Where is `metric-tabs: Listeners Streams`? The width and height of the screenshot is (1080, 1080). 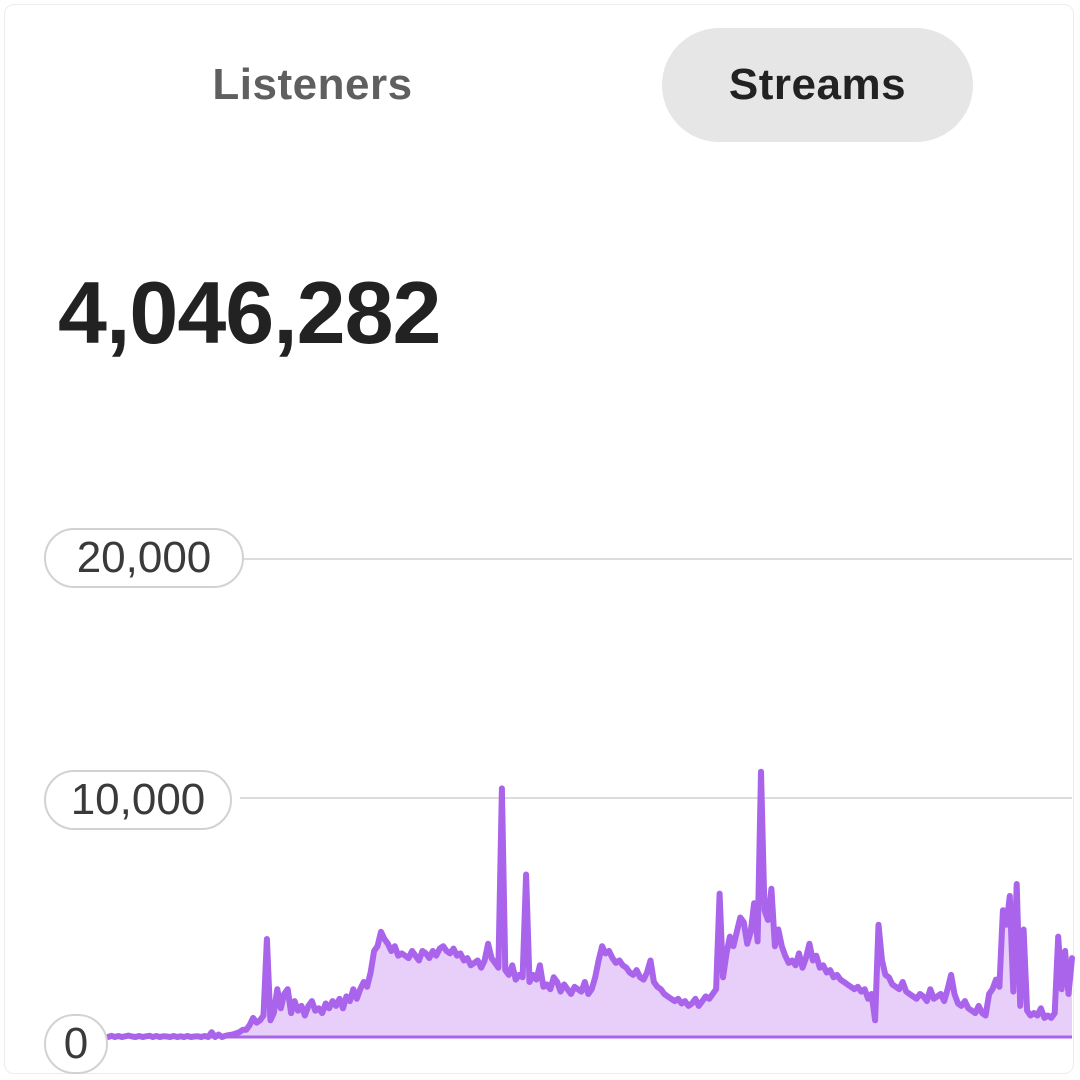
metric-tabs: Listeners Streams is located at coordinates (540, 86).